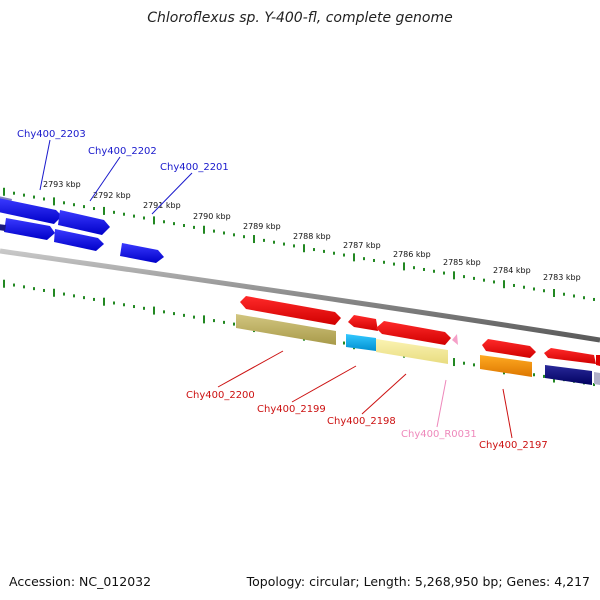 The image size is (600, 600). Describe the element at coordinates (361, 421) in the screenshot. I see `gene-label: Chy400_2198` at that location.